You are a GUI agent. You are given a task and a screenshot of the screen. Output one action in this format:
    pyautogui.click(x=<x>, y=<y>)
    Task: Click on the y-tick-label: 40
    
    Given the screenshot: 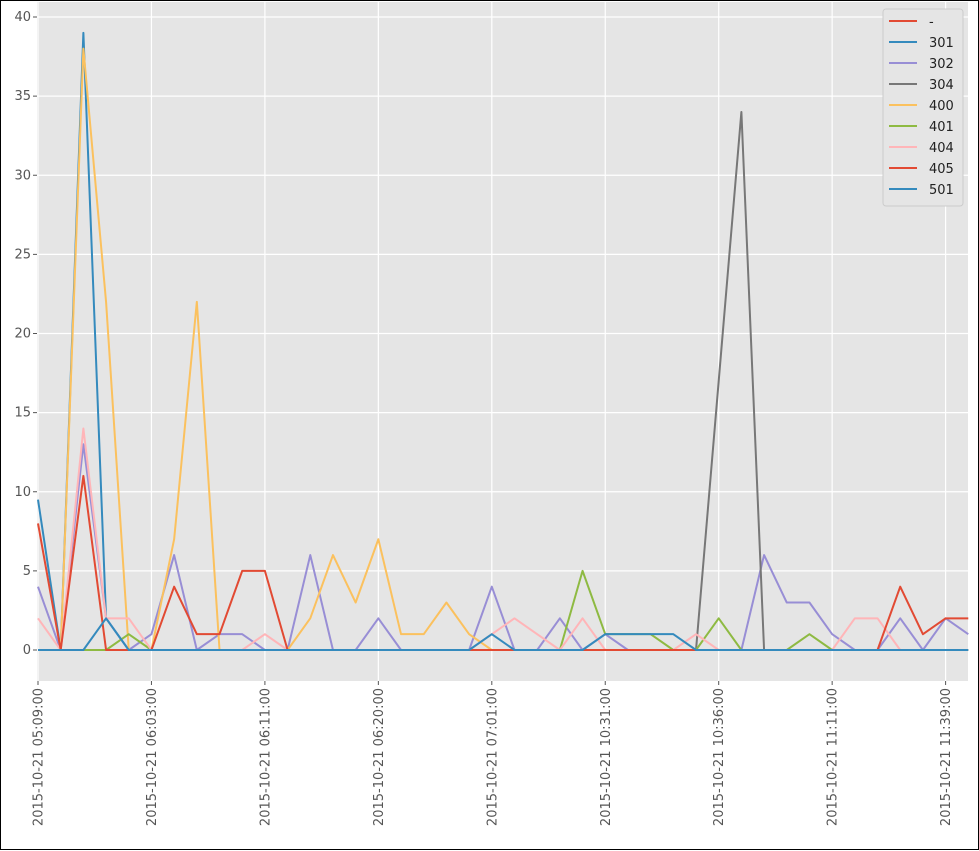 What is the action you would take?
    pyautogui.click(x=22, y=17)
    